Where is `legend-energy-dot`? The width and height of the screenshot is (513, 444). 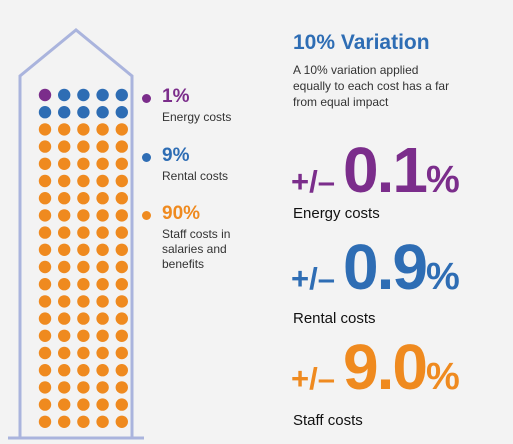
legend-energy-dot is located at coordinates (146, 98).